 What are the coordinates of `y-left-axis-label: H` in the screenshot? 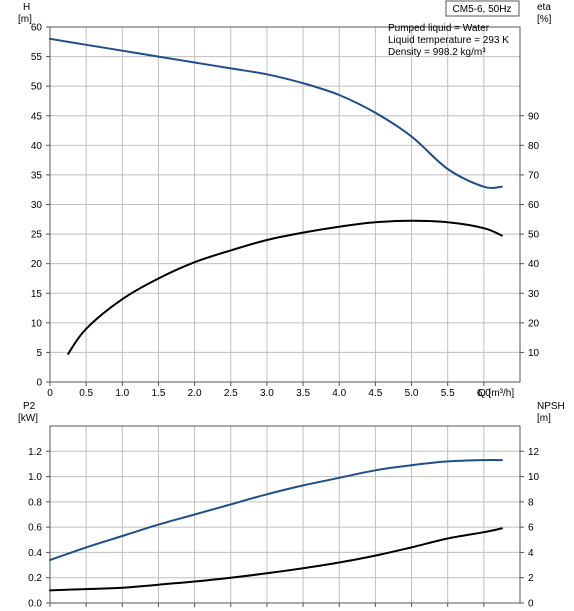 It's located at (26, 7).